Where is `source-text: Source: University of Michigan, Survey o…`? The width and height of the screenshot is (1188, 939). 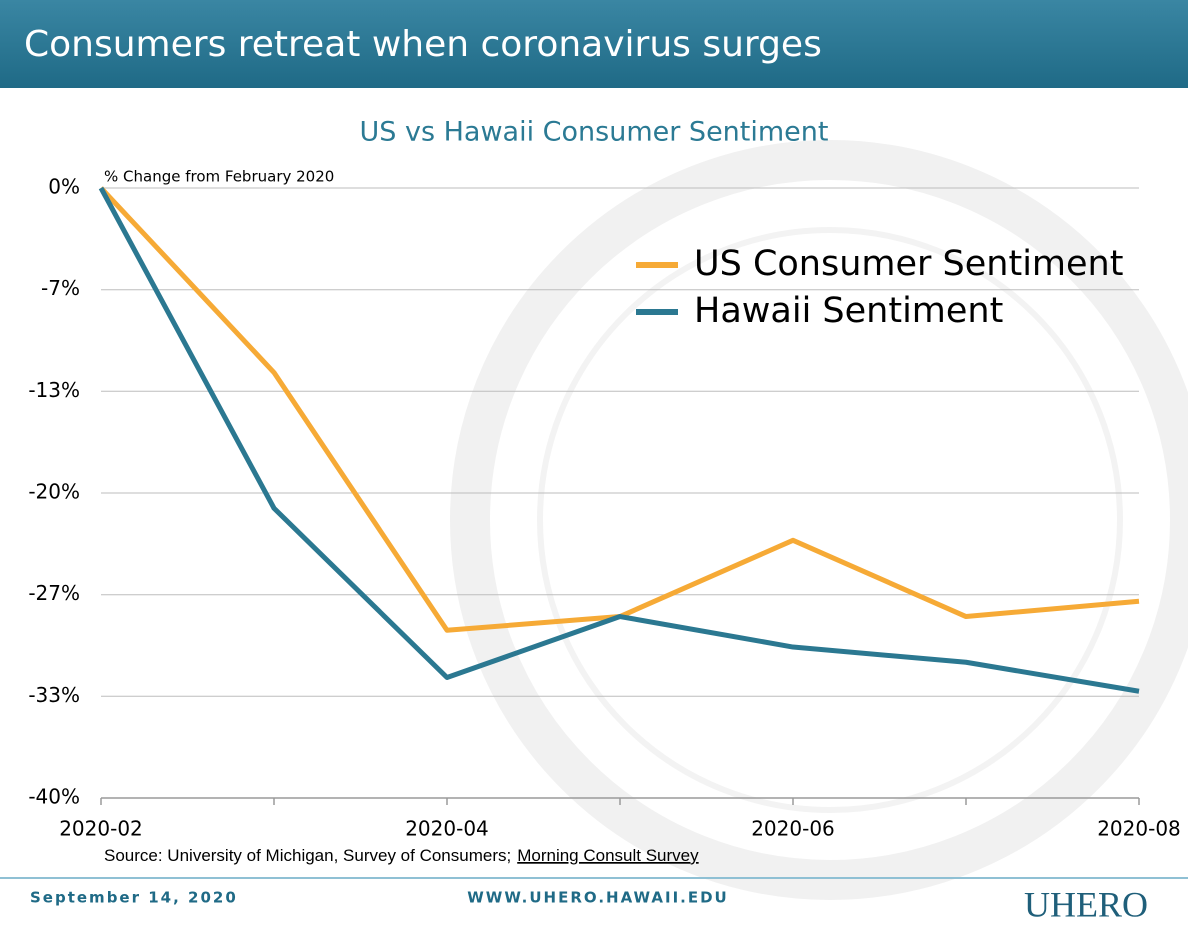 source-text: Source: University of Michigan, Survey o… is located at coordinates (307, 855).